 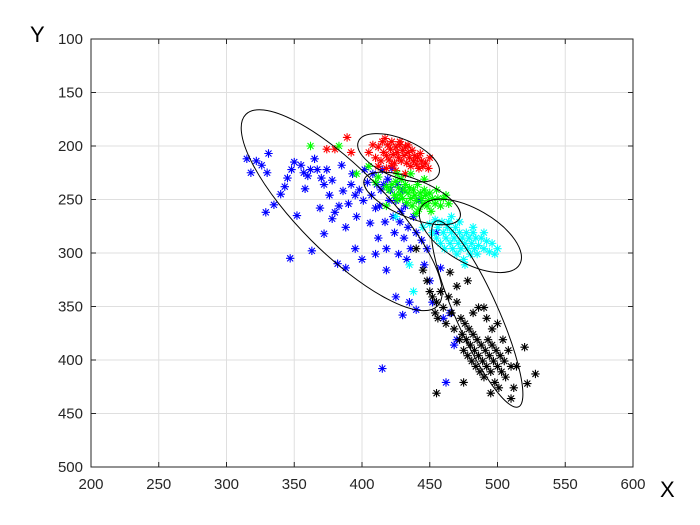 I want to click on x-tick-label: 250, so click(x=158, y=484).